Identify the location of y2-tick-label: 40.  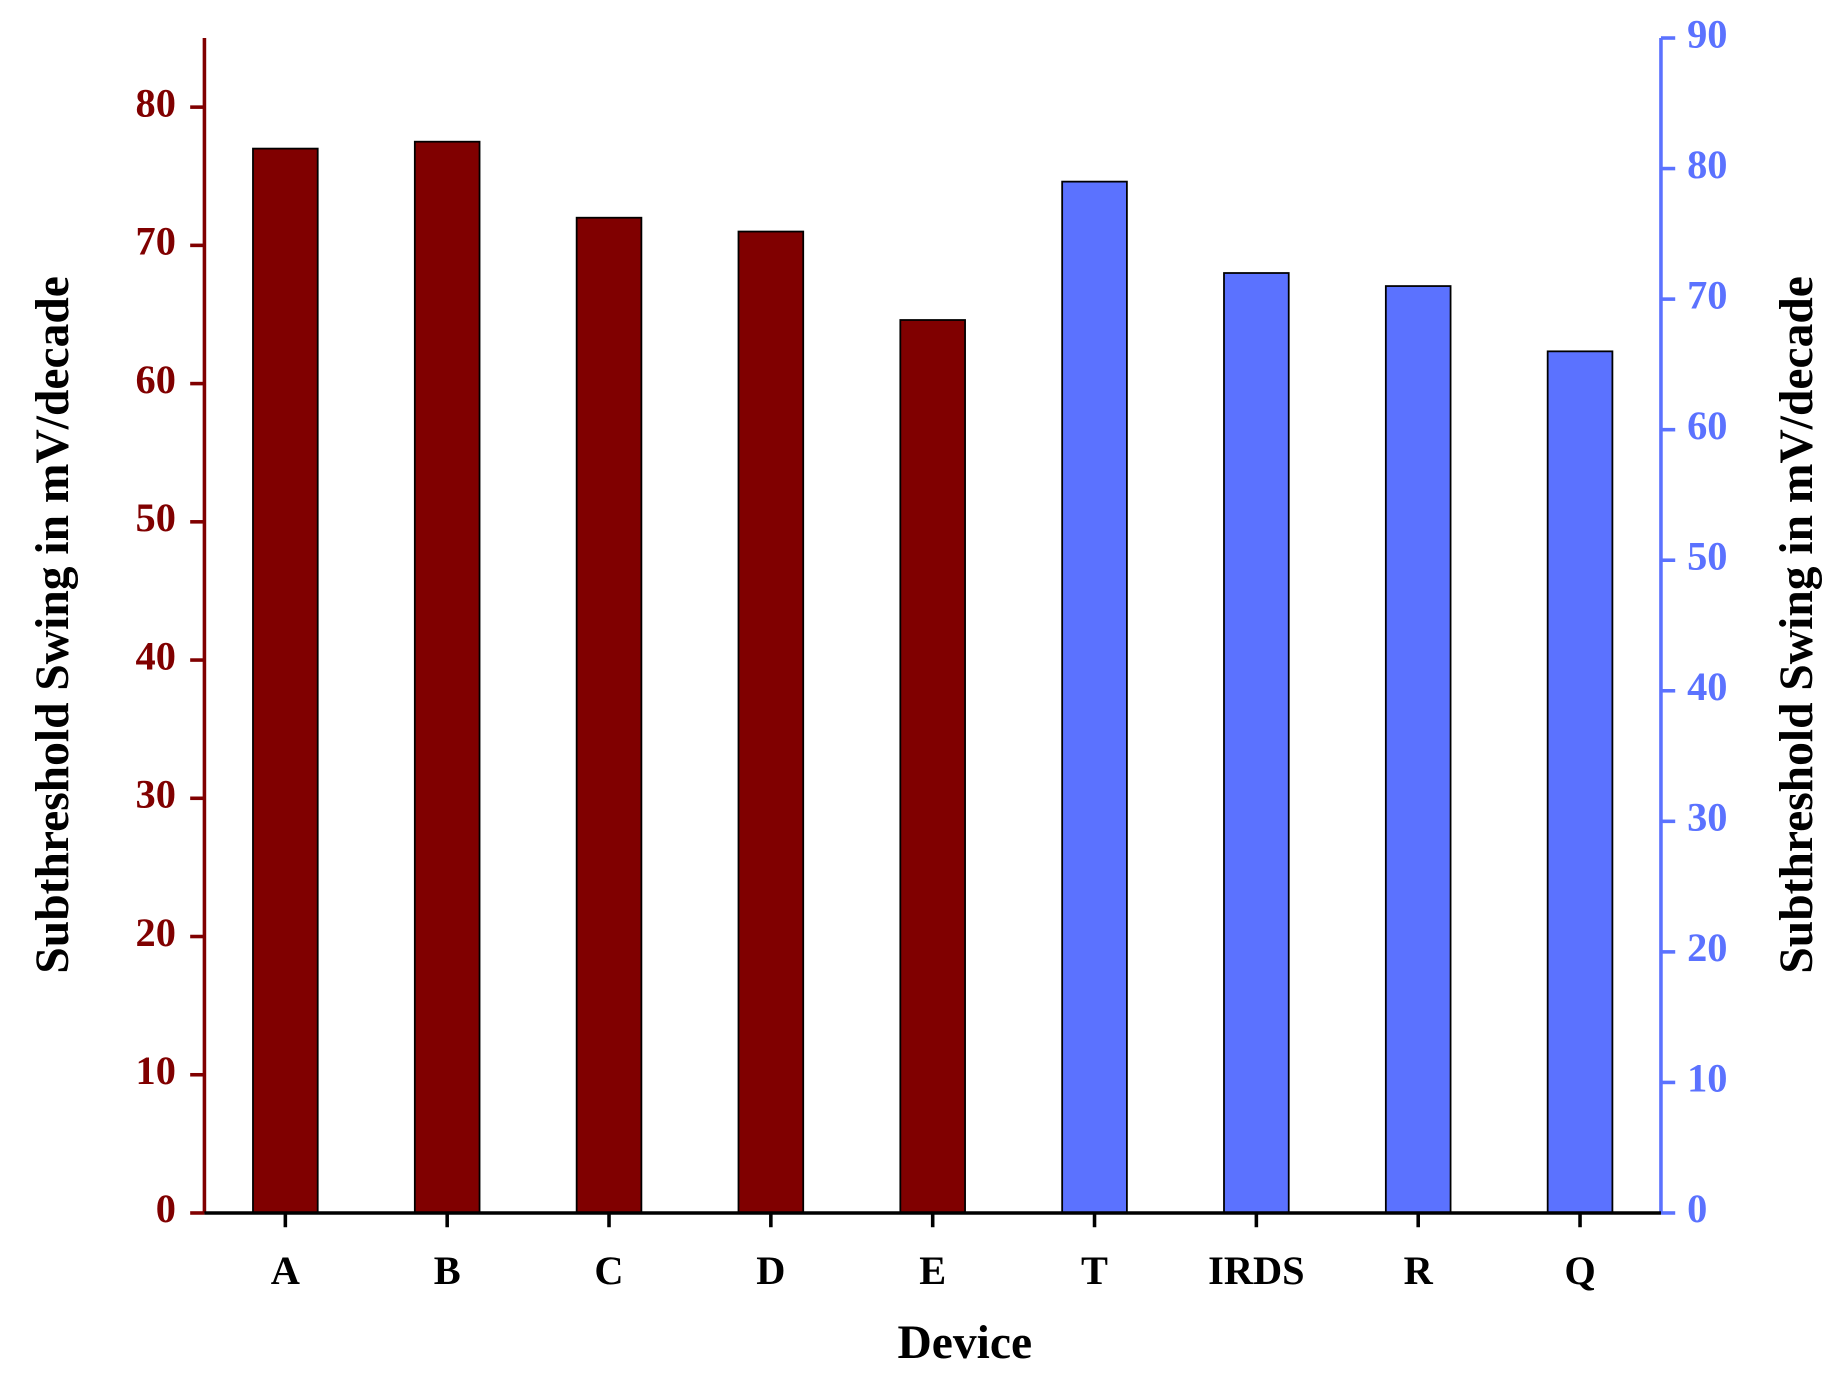
(1707, 686).